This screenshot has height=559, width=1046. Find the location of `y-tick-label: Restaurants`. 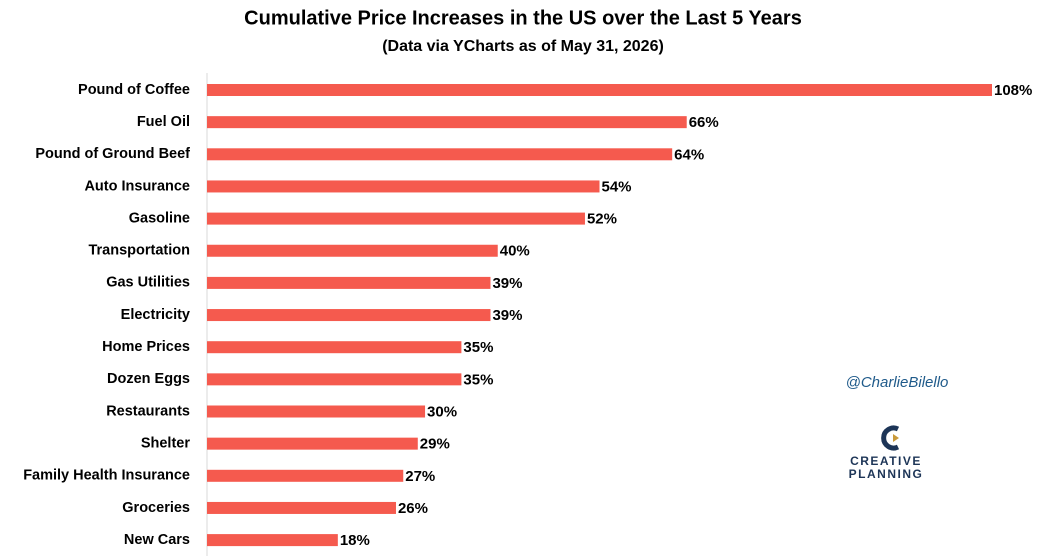

y-tick-label: Restaurants is located at coordinates (148, 411).